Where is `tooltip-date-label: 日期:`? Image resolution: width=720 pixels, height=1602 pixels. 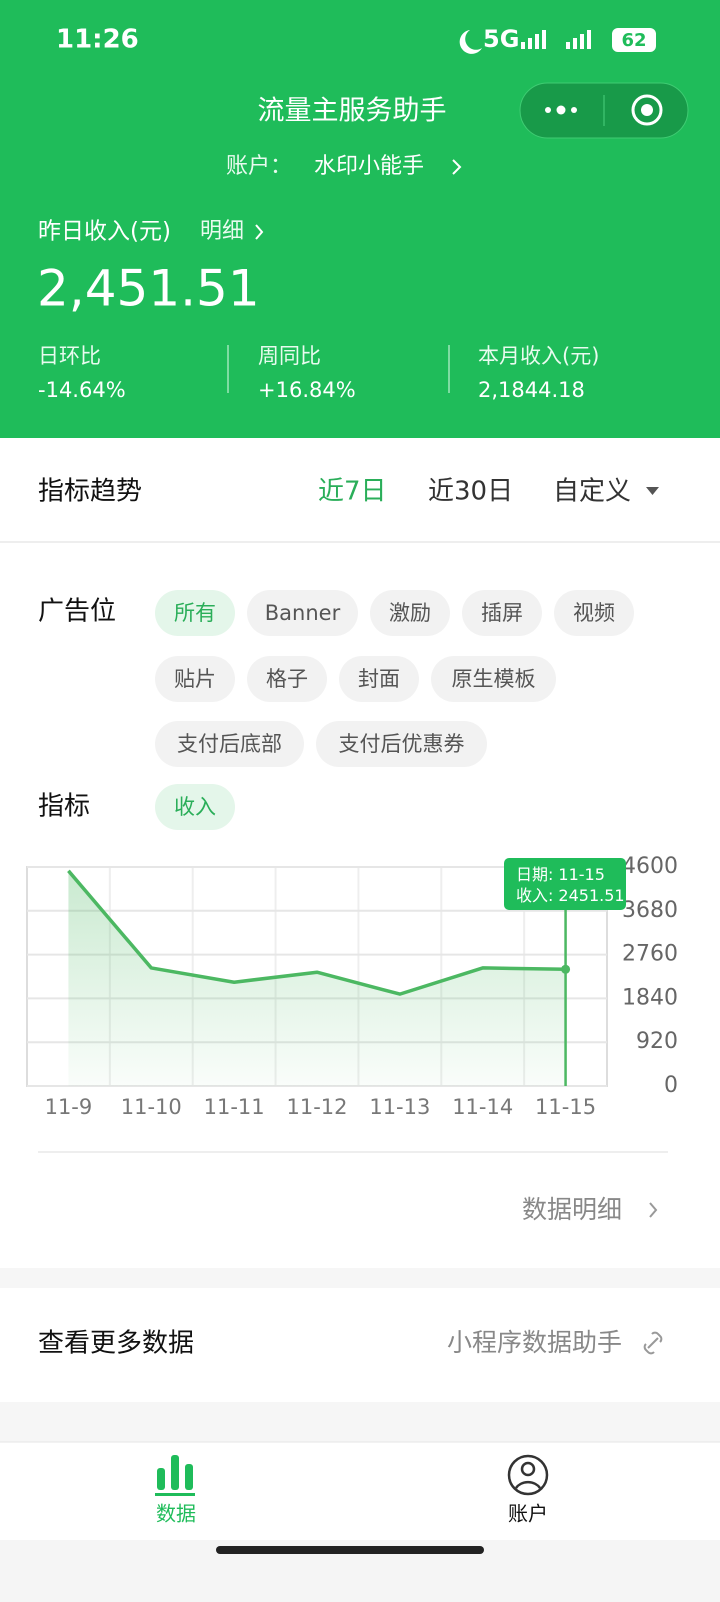
tooltip-date-label: 日期: is located at coordinates (534, 874).